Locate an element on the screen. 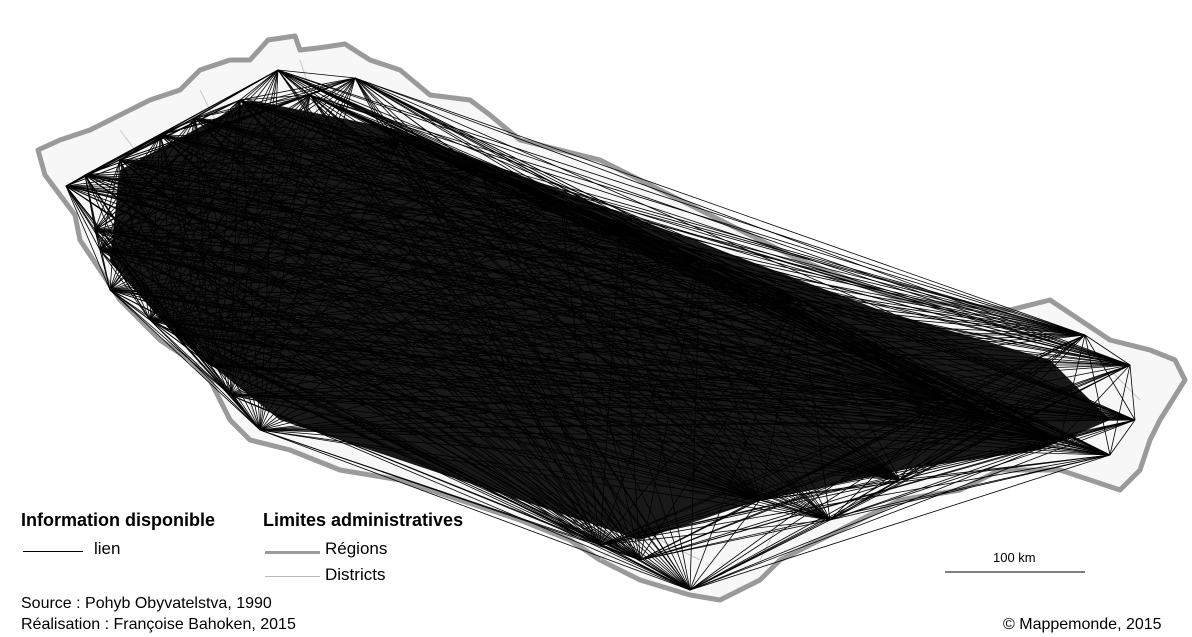 Image resolution: width=1192 pixels, height=637 pixels. copyright-credit: © Mappemonde, 2015 is located at coordinates (1082, 624).